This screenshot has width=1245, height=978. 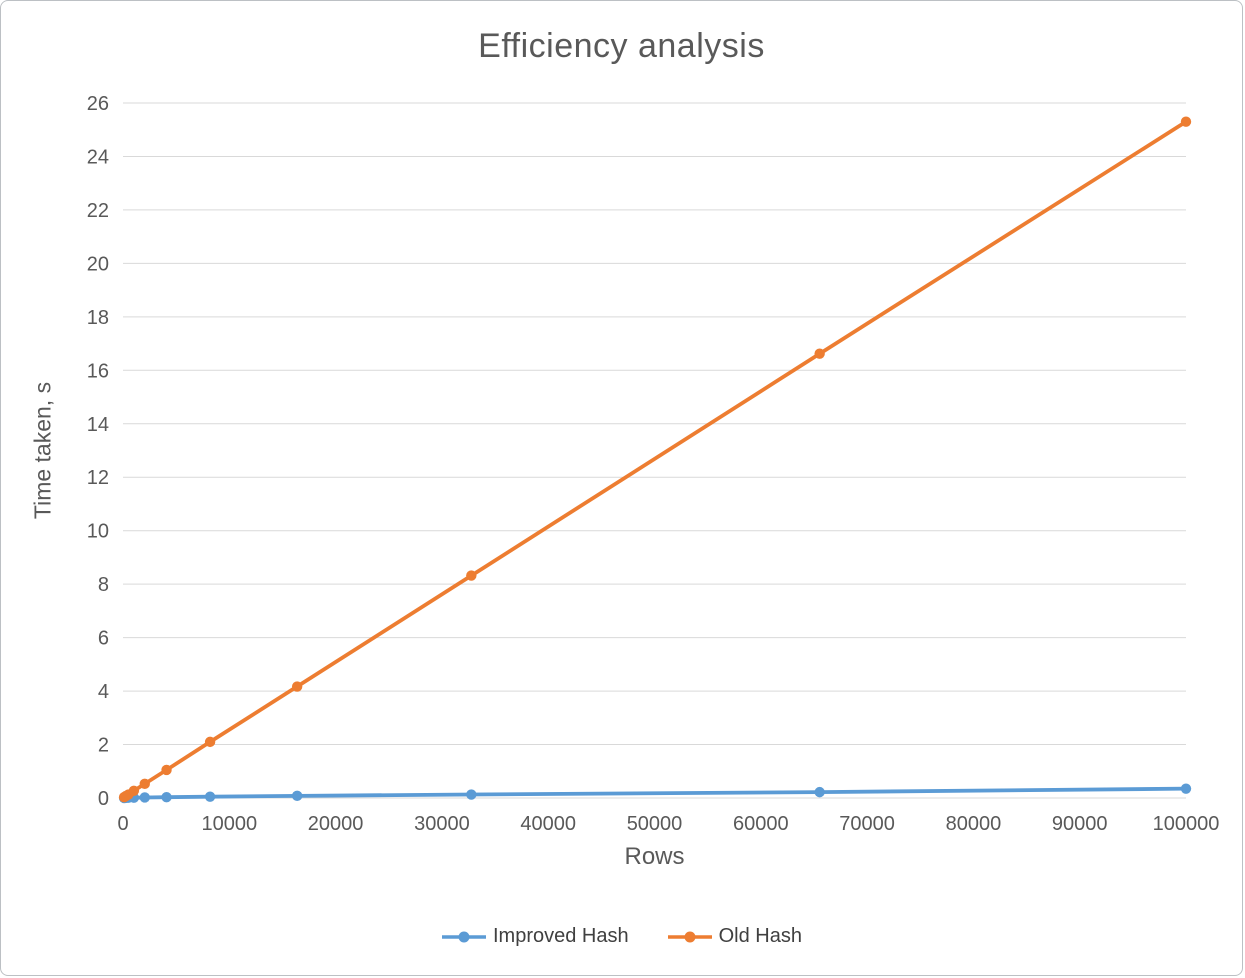 I want to click on svg-text: 10, so click(x=98, y=532).